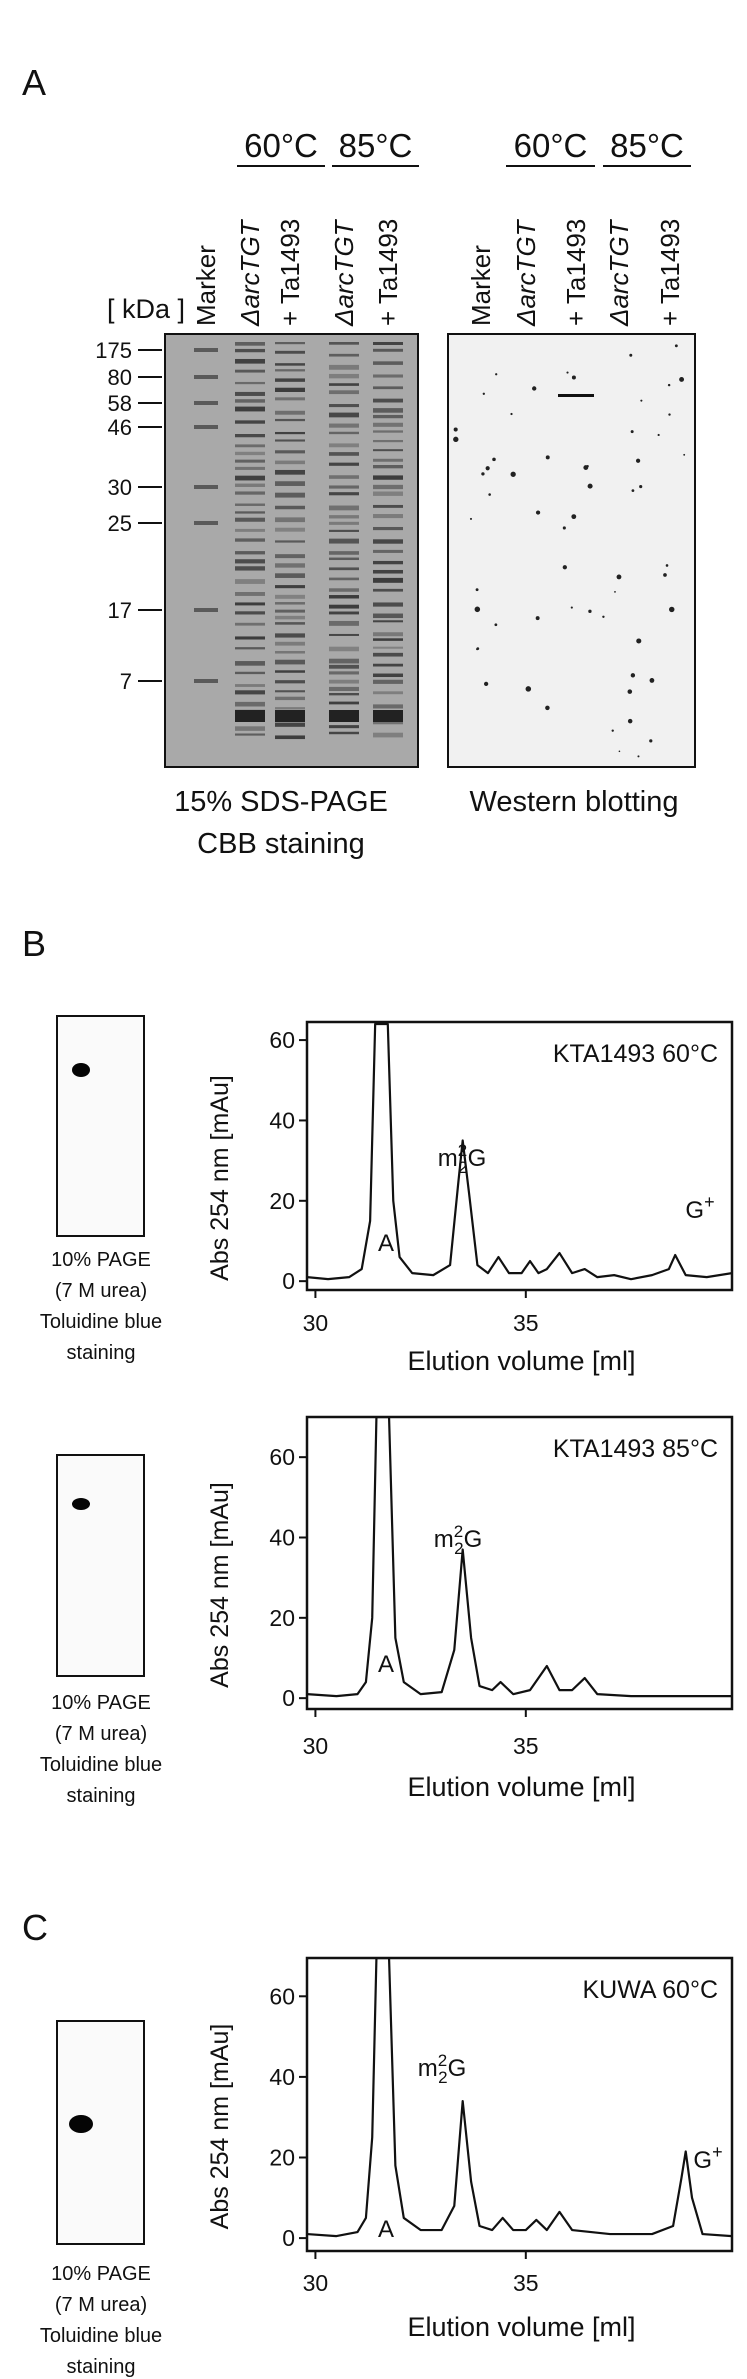  What do you see at coordinates (573, 802) in the screenshot?
I see `gel-caption: Western blotting` at bounding box center [573, 802].